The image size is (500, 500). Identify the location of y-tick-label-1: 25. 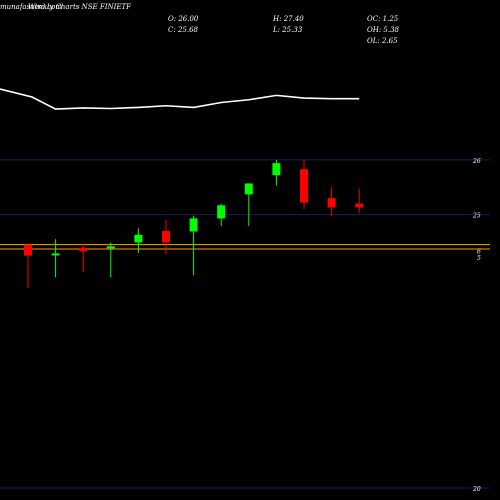
(476, 216).